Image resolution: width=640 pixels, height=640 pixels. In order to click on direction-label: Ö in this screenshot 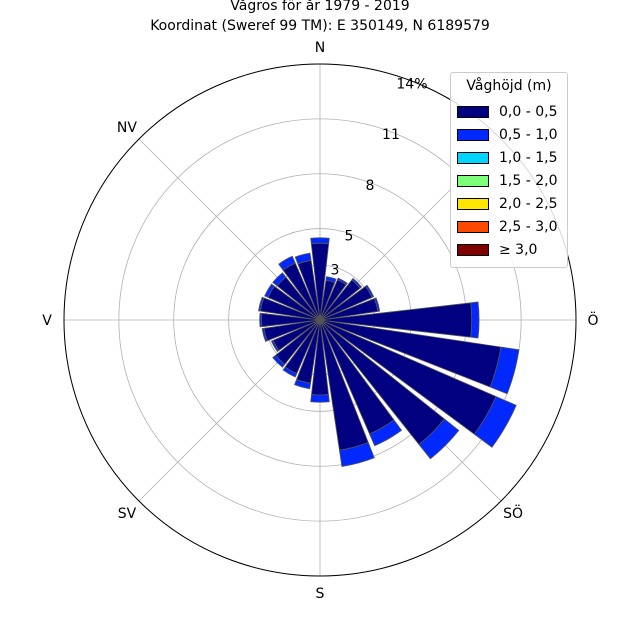, I will do `click(592, 320)`.